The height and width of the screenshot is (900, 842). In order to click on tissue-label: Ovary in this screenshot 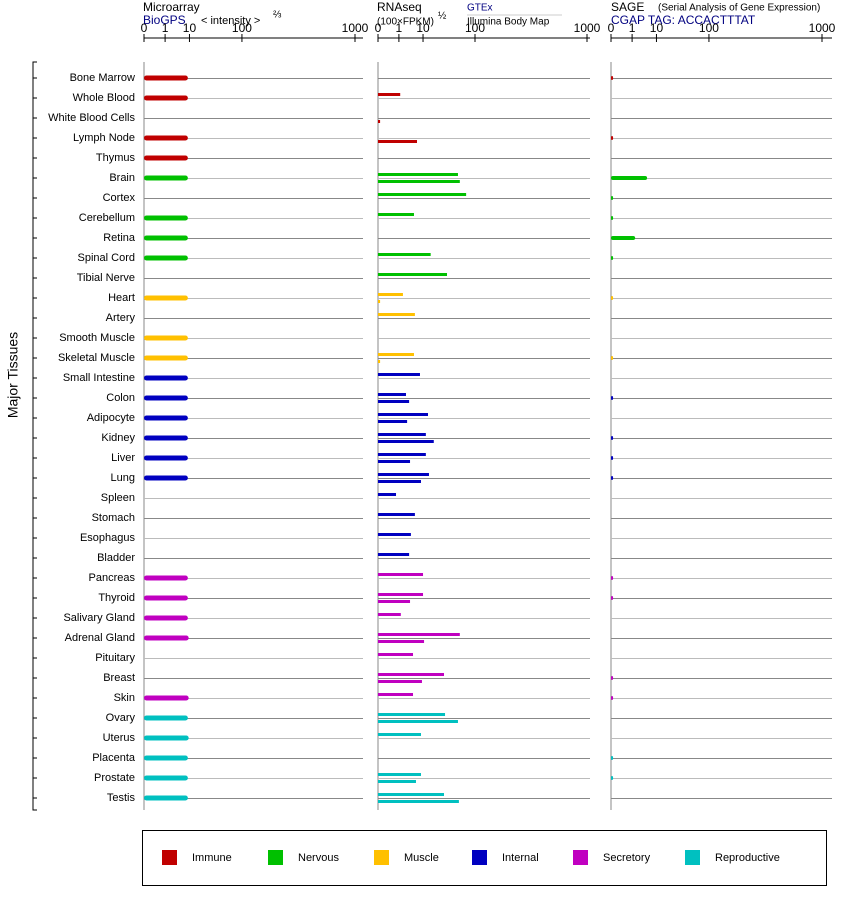, I will do `click(121, 718)`.